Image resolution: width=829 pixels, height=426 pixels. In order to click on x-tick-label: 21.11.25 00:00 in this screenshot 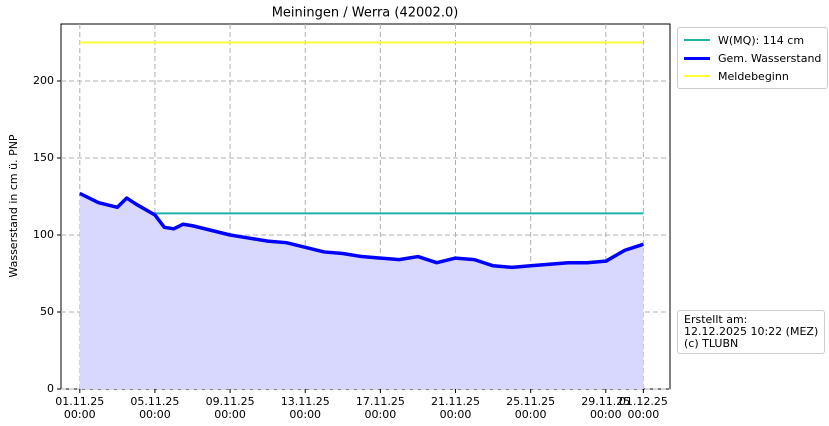, I will do `click(455, 408)`.